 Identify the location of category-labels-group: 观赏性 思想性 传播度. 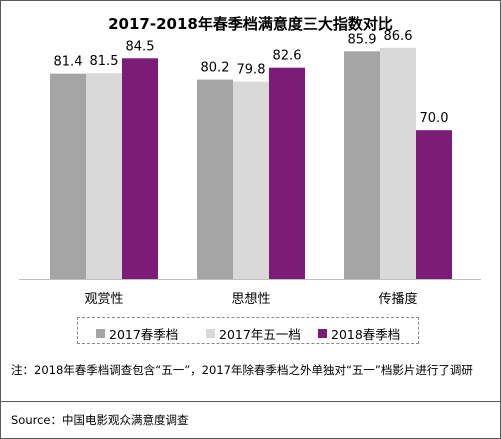
(250, 299).